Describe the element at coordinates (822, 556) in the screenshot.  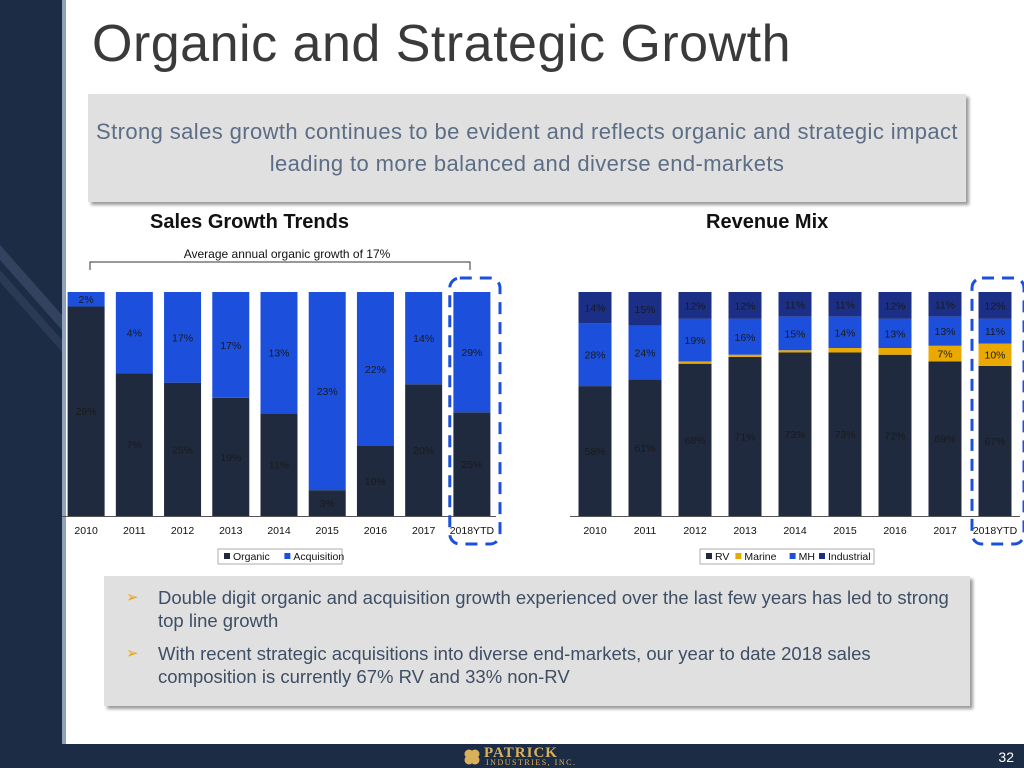
I see `legend-swatch-industrial` at that location.